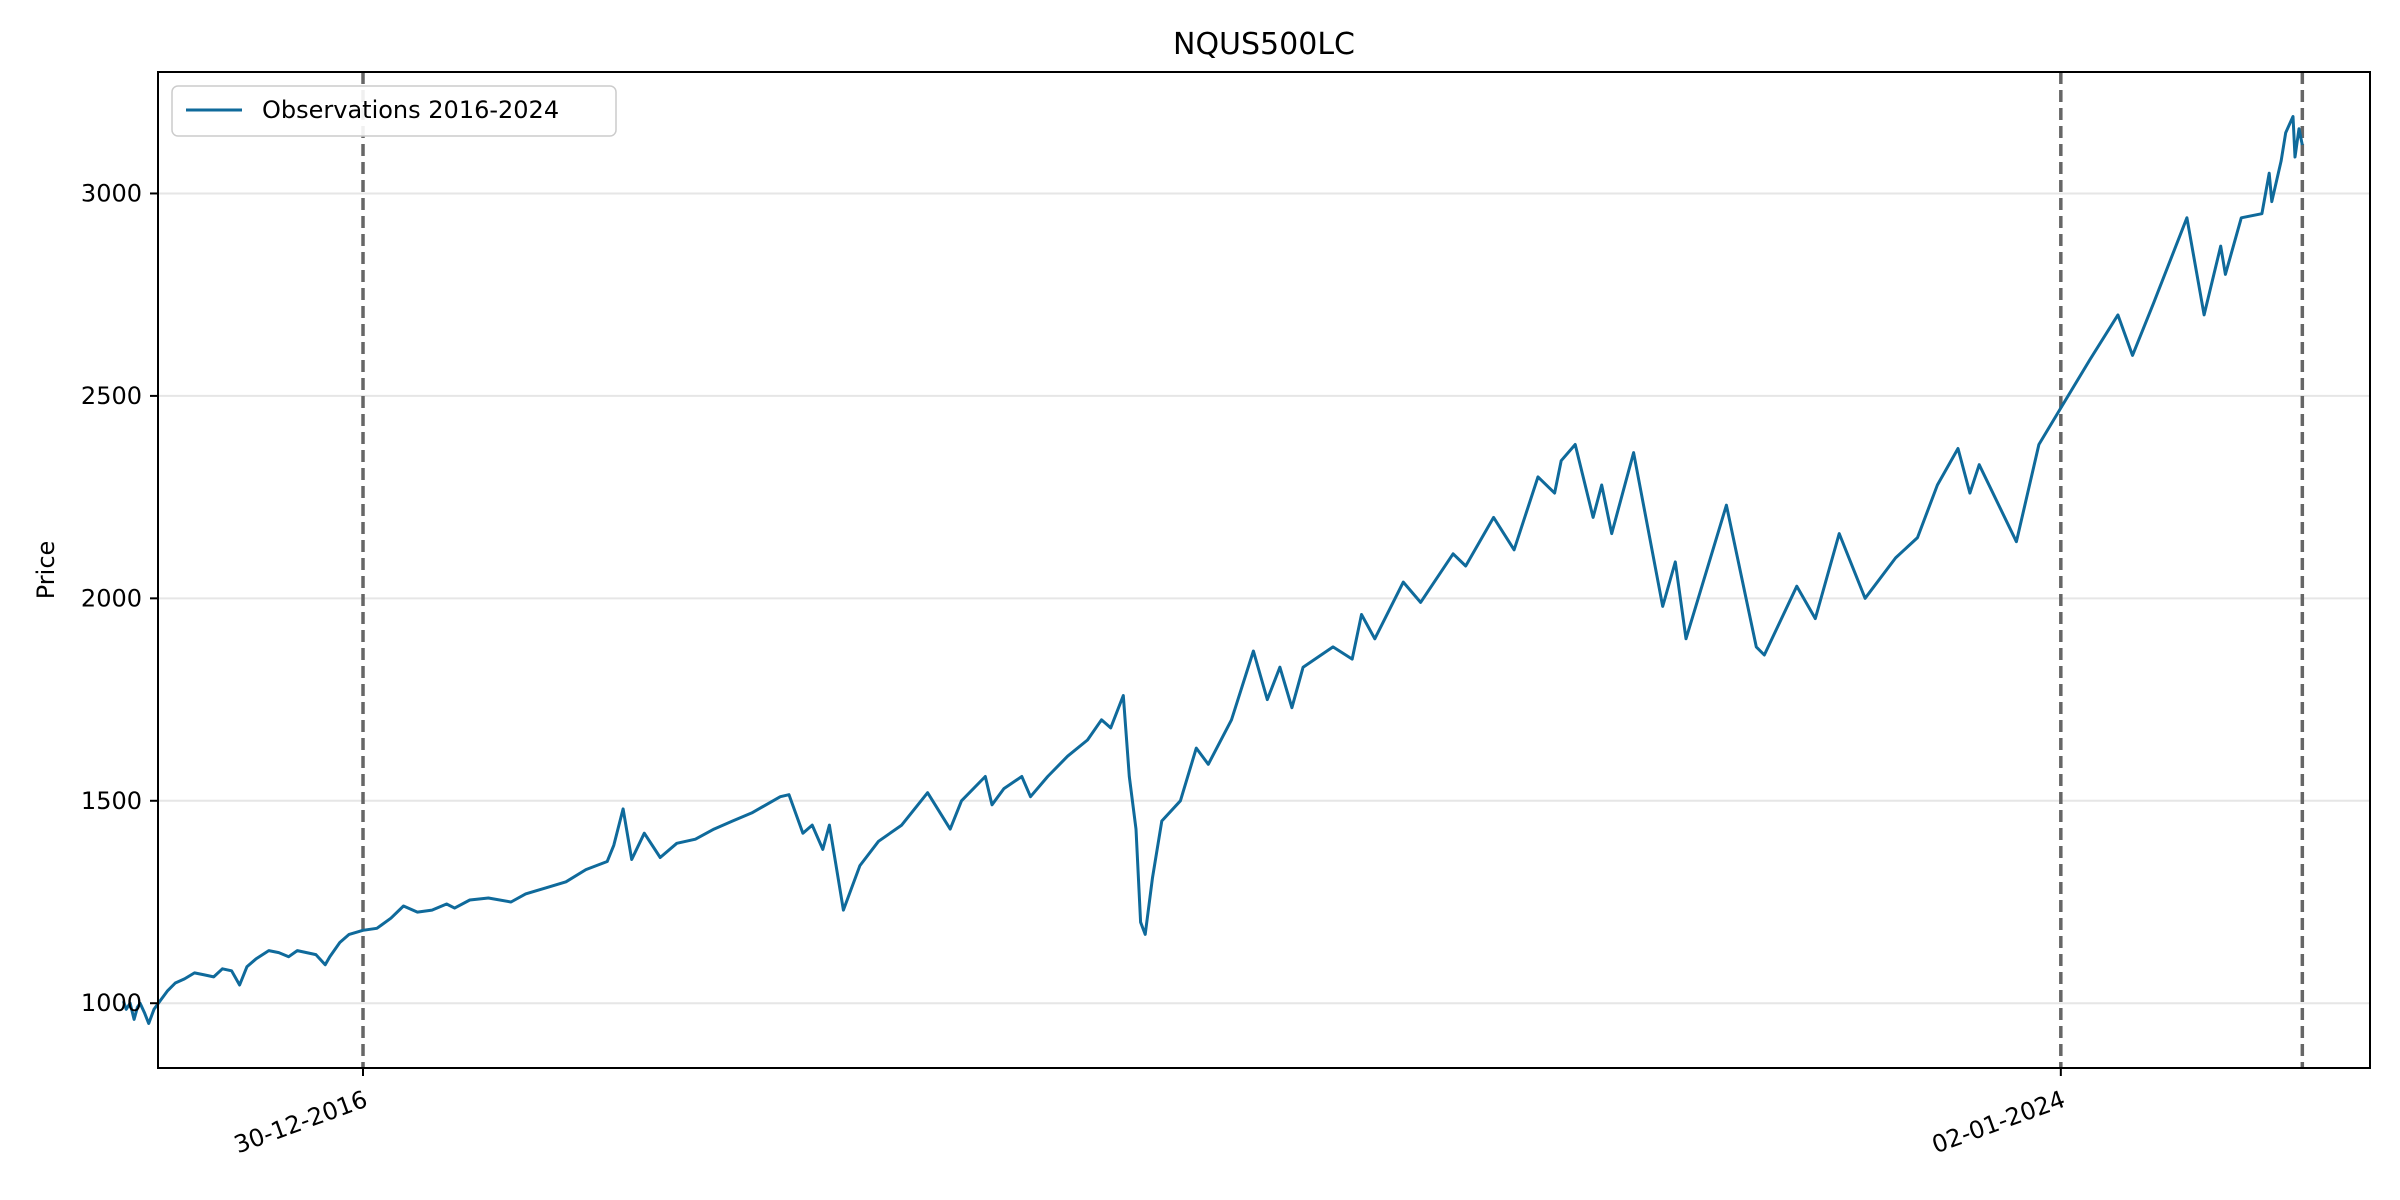  Describe the element at coordinates (111, 193) in the screenshot. I see `y-tick-label: 3000` at that location.